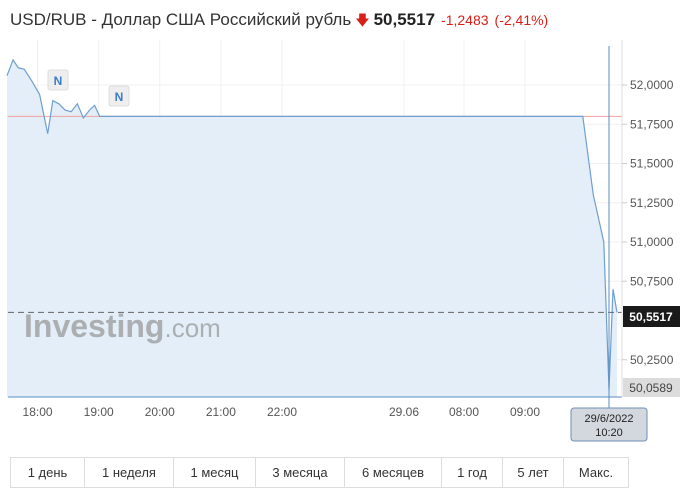 Image resolution: width=689 pixels, height=490 pixels. I want to click on range-tab: 5 лет, so click(533, 472).